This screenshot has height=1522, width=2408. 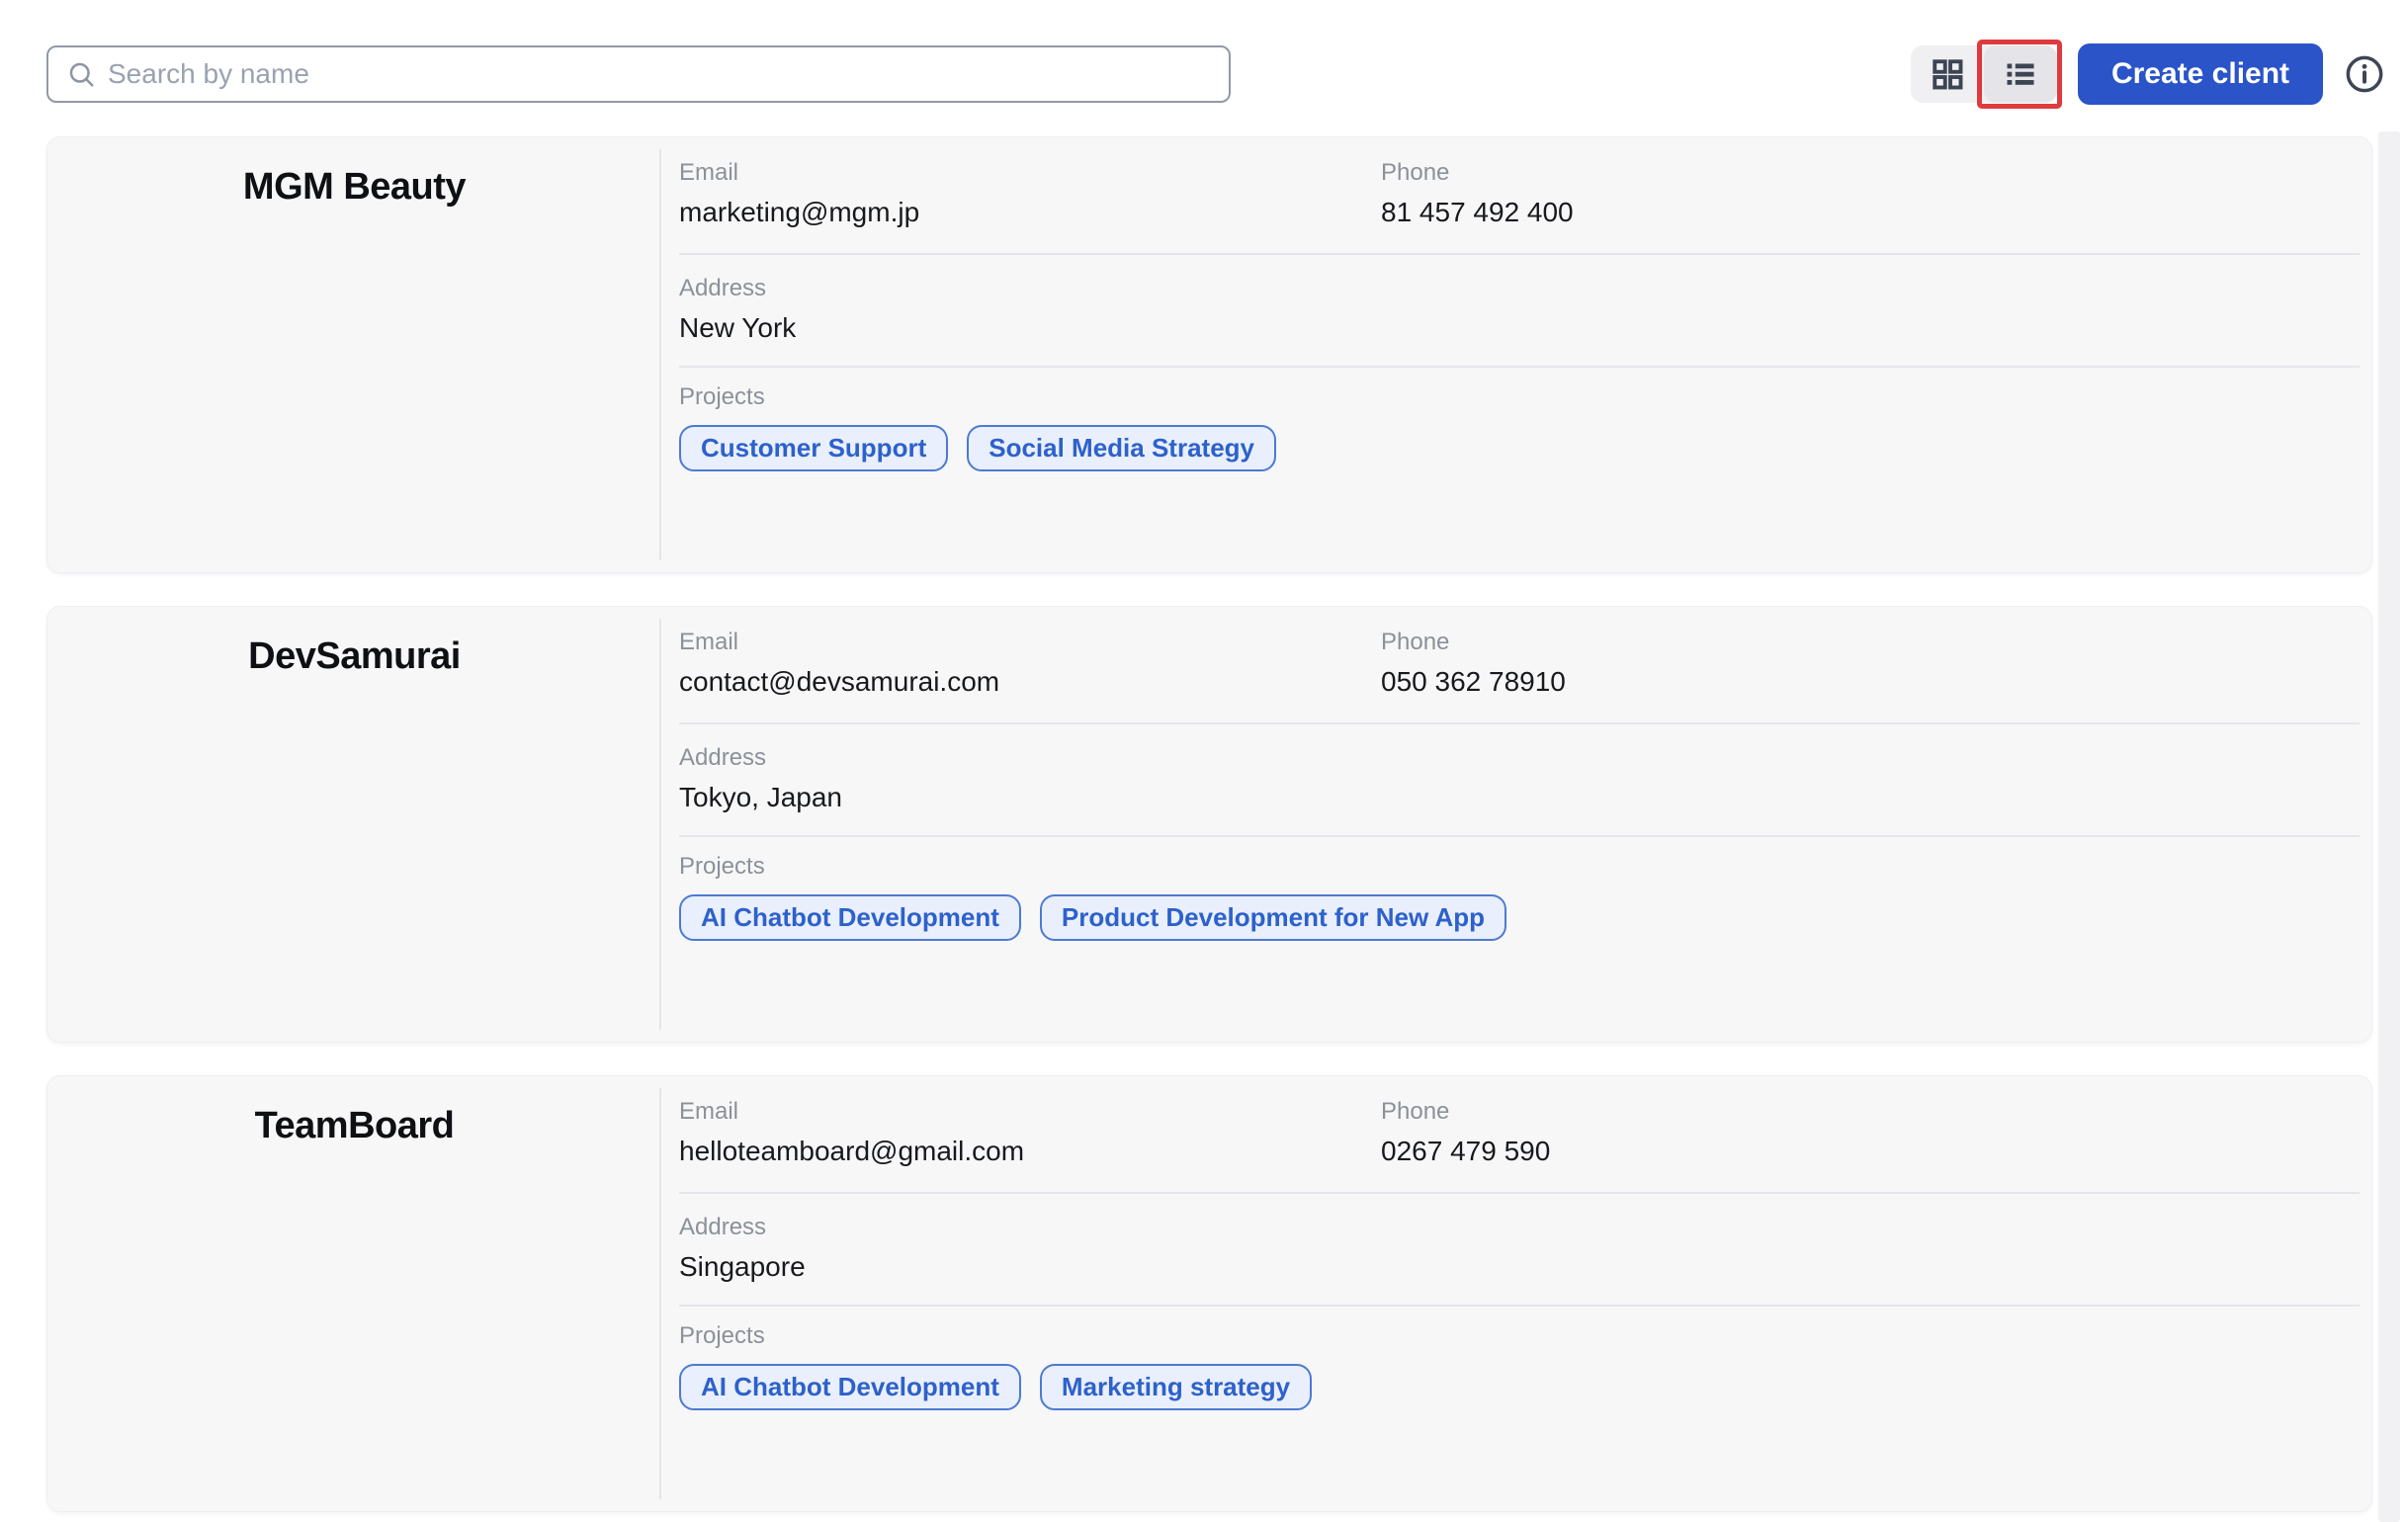 What do you see at coordinates (1466, 1151) in the screenshot?
I see `phone-value: 0267 479 590` at bounding box center [1466, 1151].